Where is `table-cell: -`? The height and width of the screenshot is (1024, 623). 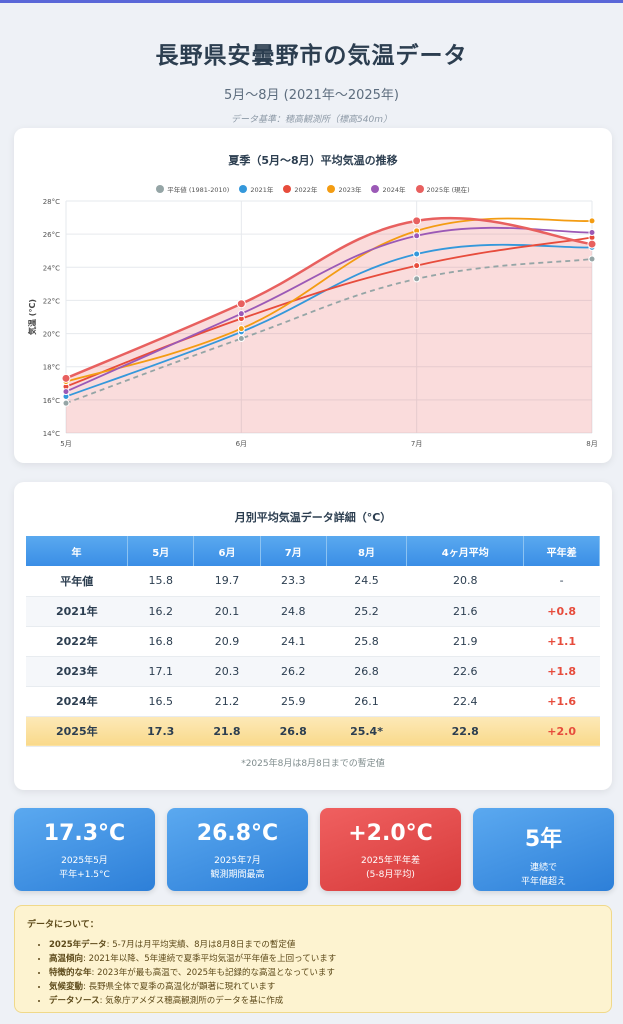
table-cell: - is located at coordinates (561, 581).